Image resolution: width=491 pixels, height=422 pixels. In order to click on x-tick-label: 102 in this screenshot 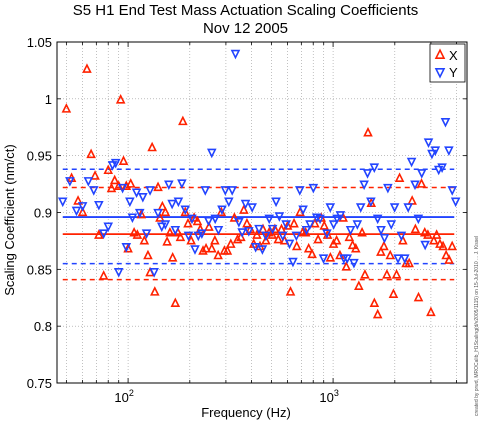, I will do `click(123, 396)`.